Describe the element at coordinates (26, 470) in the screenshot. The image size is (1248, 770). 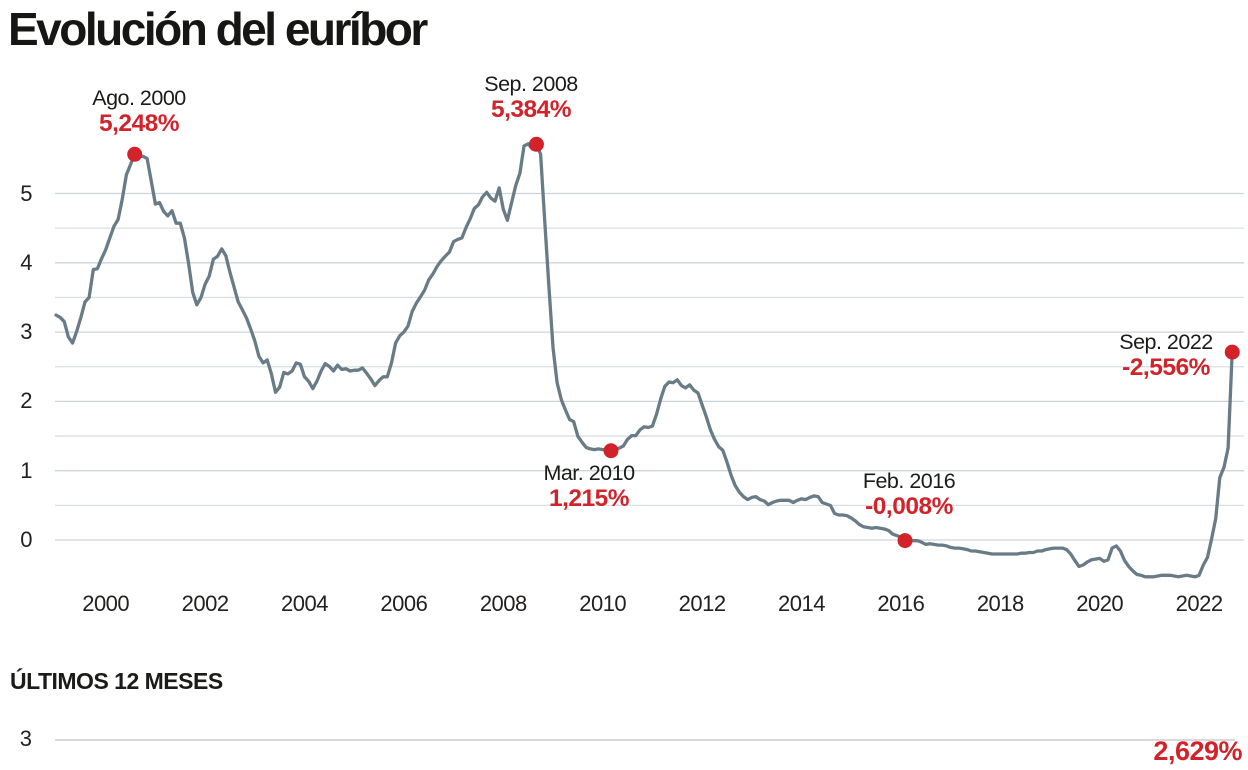
I see `y-tick-1: 1` at that location.